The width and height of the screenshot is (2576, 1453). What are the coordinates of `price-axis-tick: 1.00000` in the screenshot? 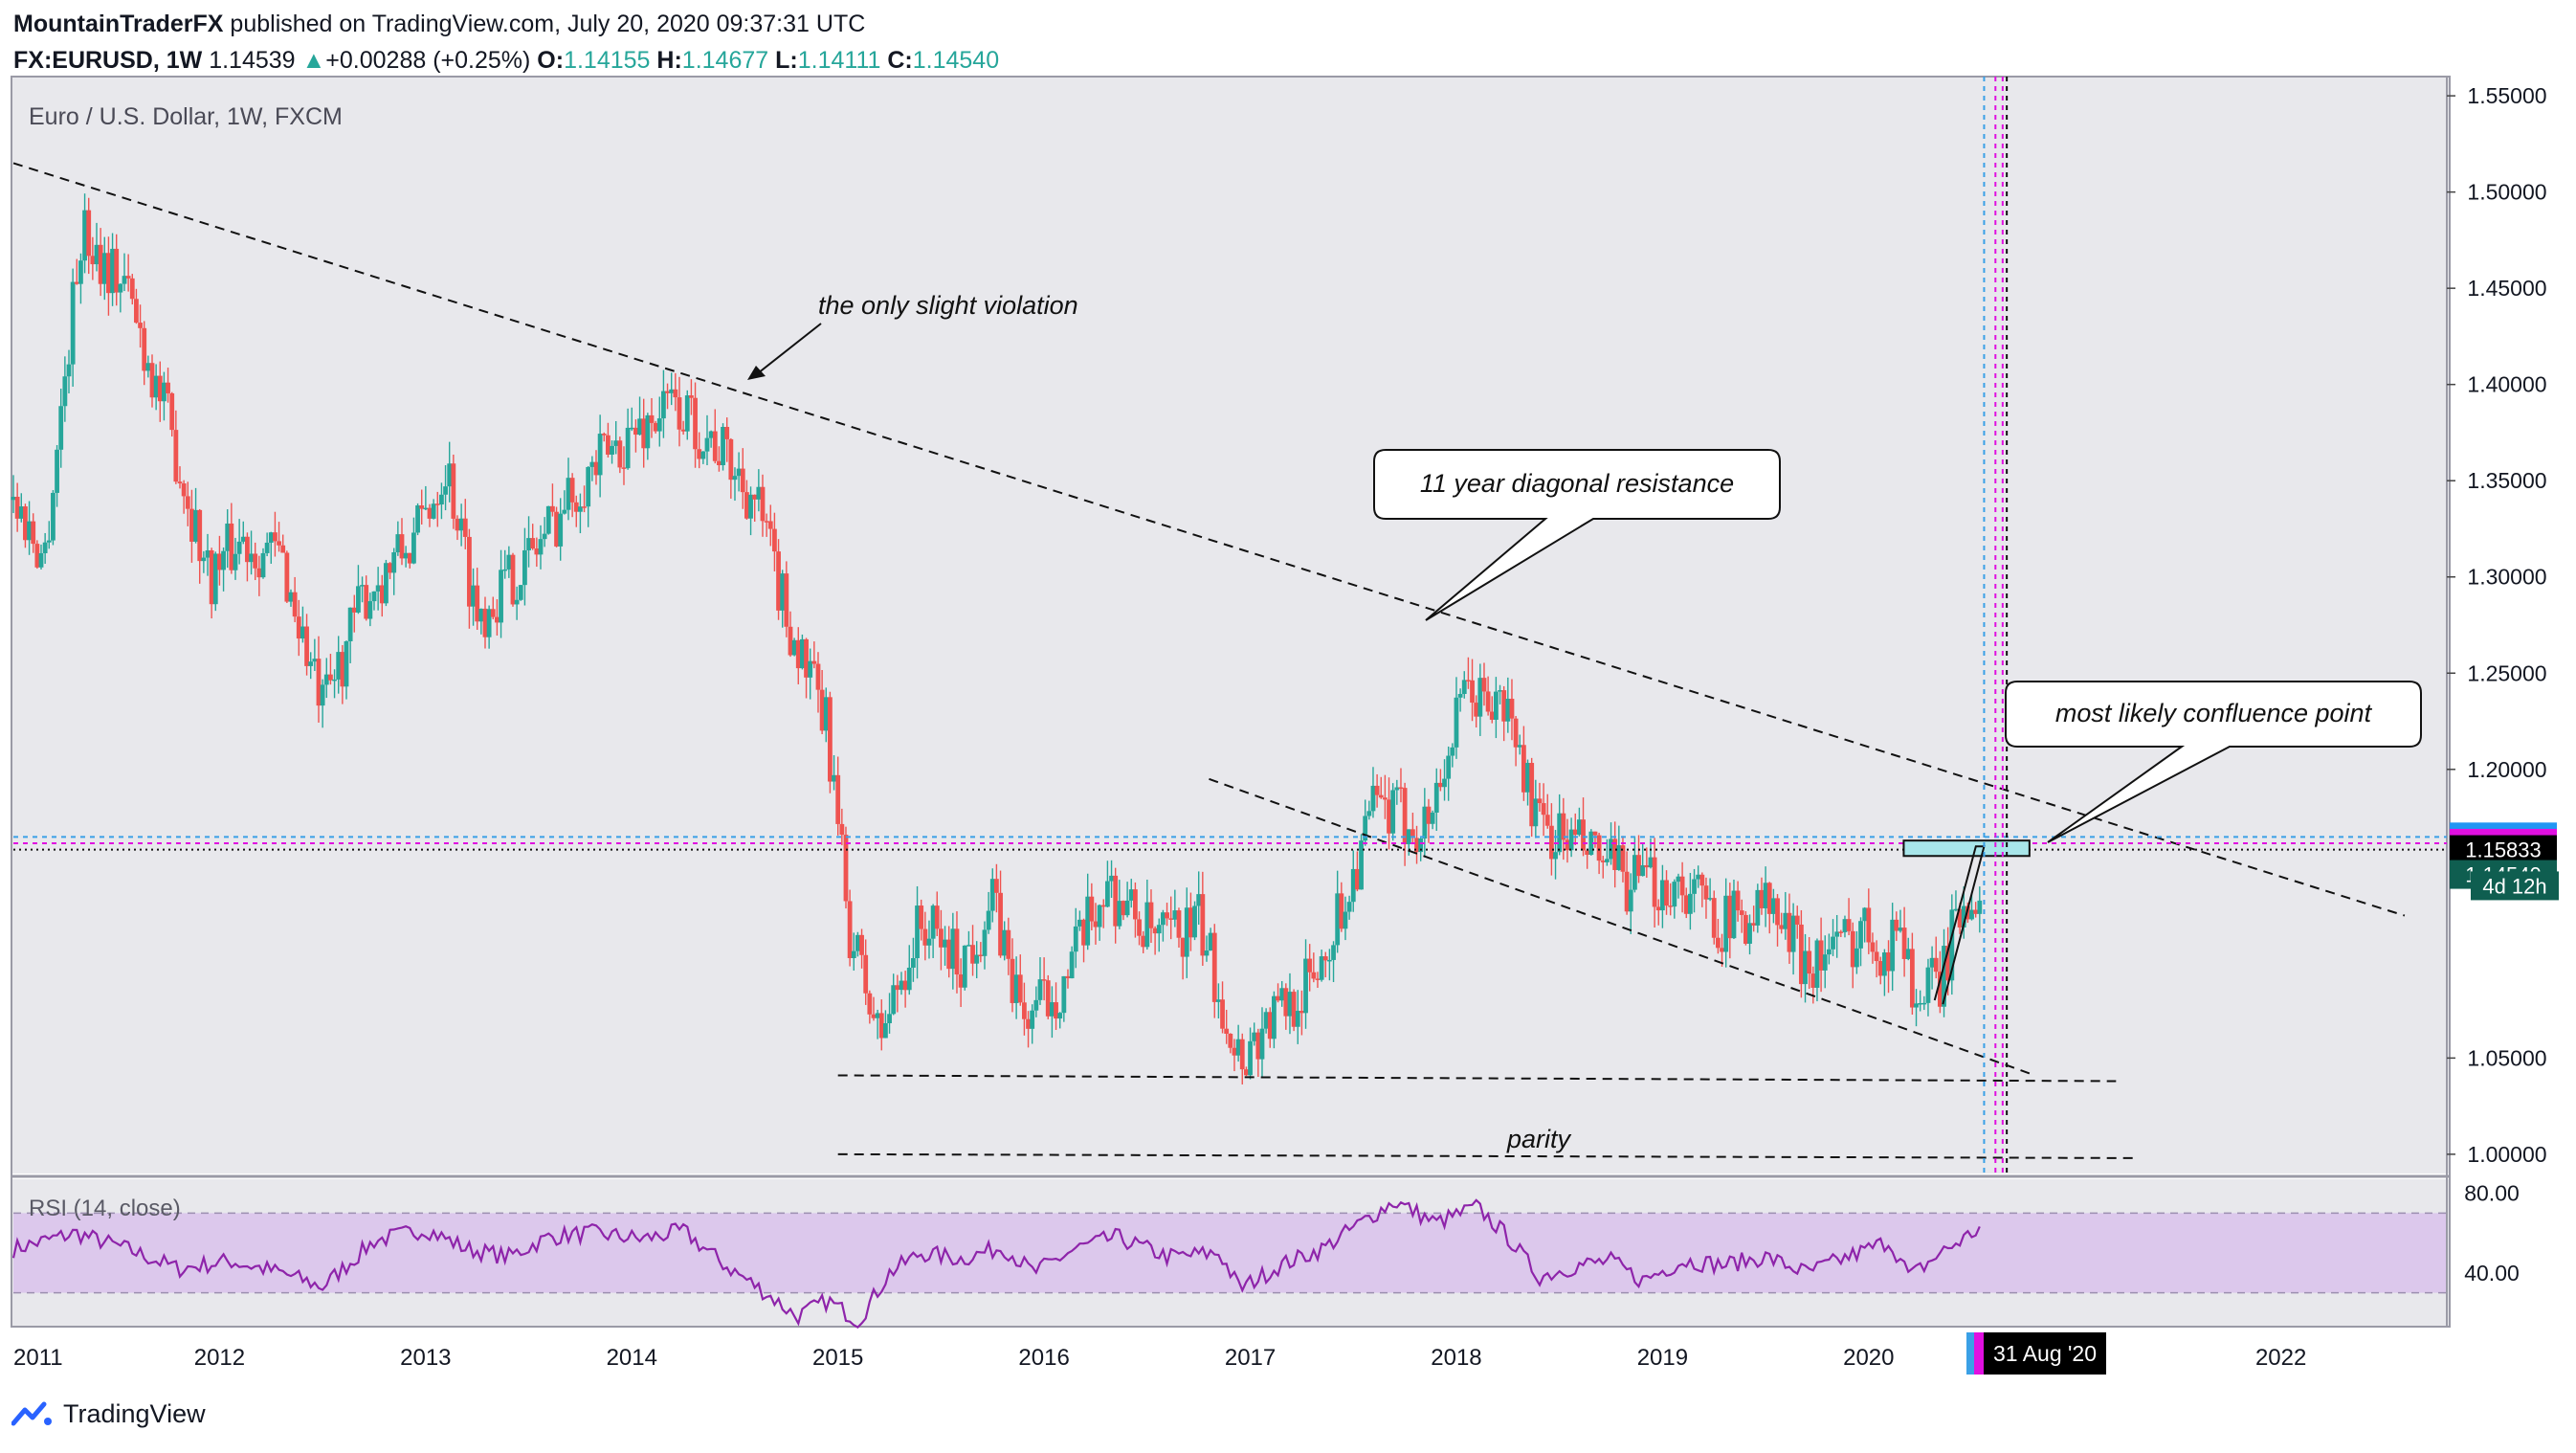 It's located at (2506, 1154).